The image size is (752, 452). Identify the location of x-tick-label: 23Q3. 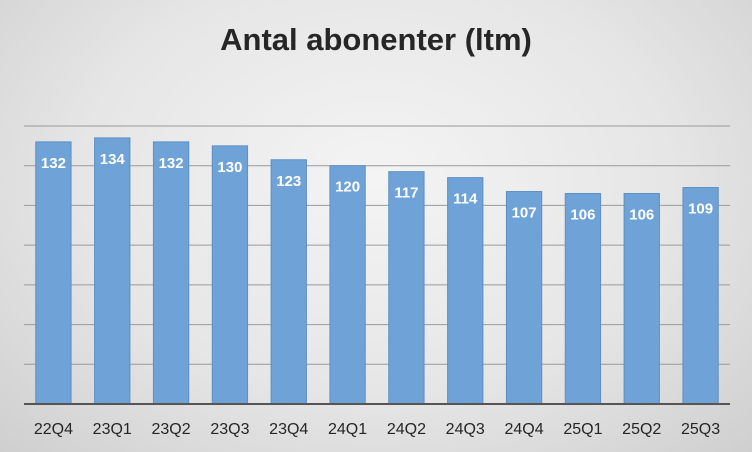
(229, 429).